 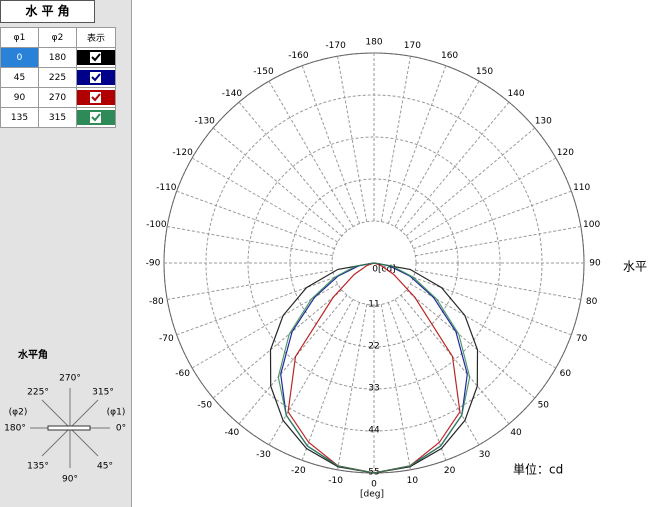 What do you see at coordinates (70, 379) in the screenshot?
I see `diagram-label: 270°` at bounding box center [70, 379].